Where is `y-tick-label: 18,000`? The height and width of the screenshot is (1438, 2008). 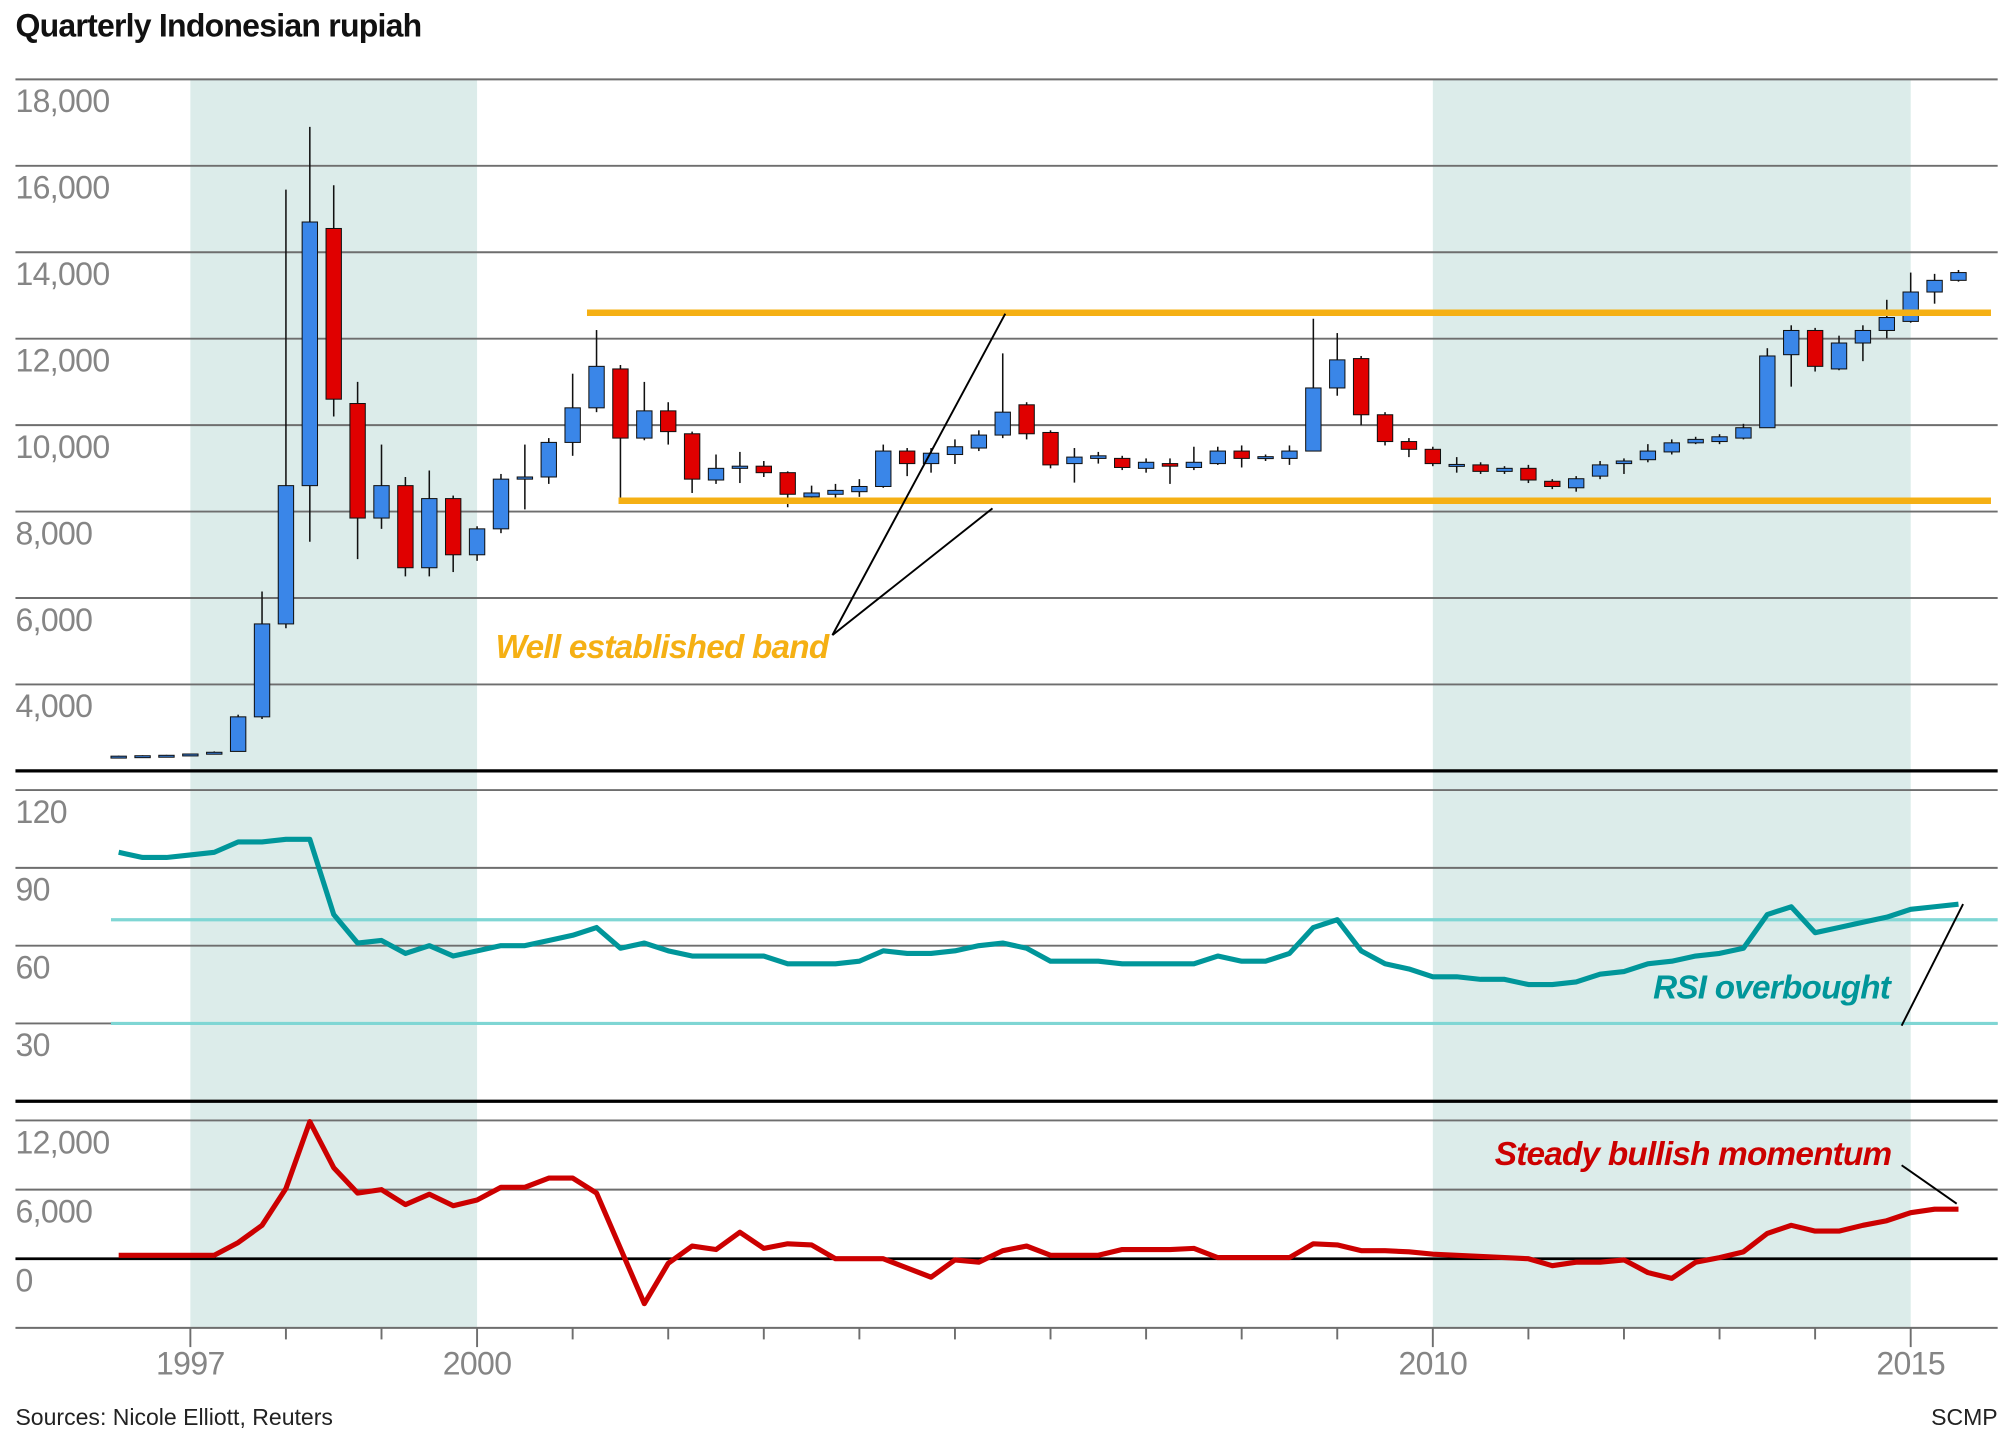
y-tick-label: 18,000 is located at coordinates (62, 101).